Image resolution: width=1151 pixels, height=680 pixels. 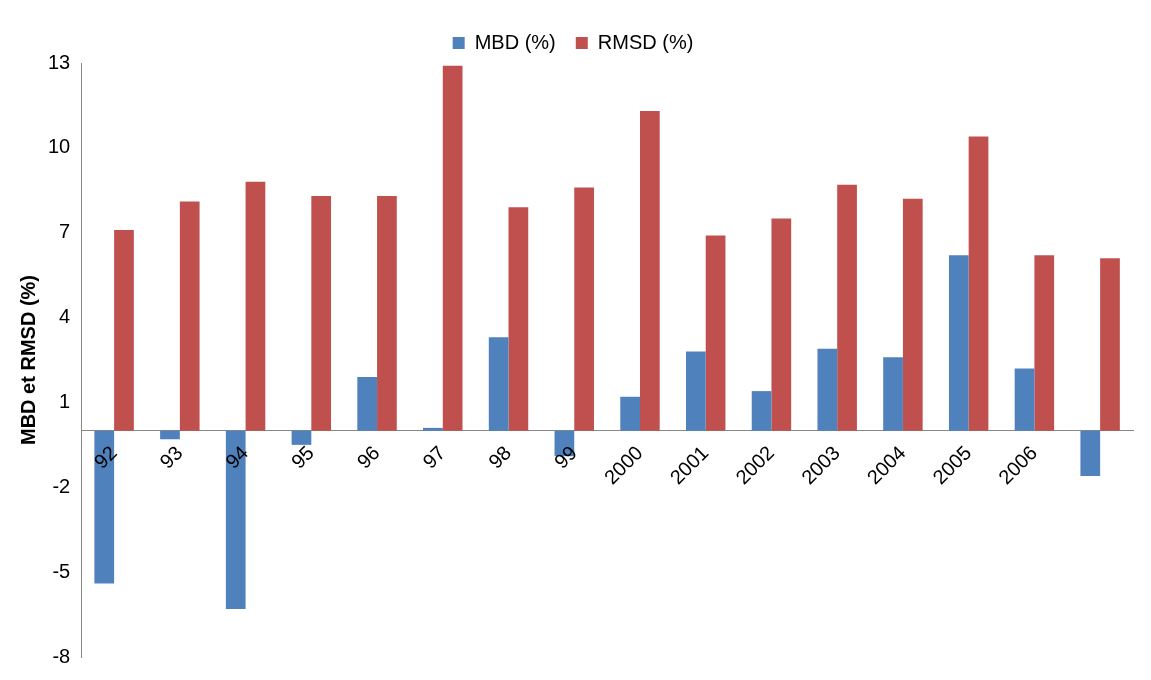 I want to click on y-tick-label: 7, so click(x=65, y=231).